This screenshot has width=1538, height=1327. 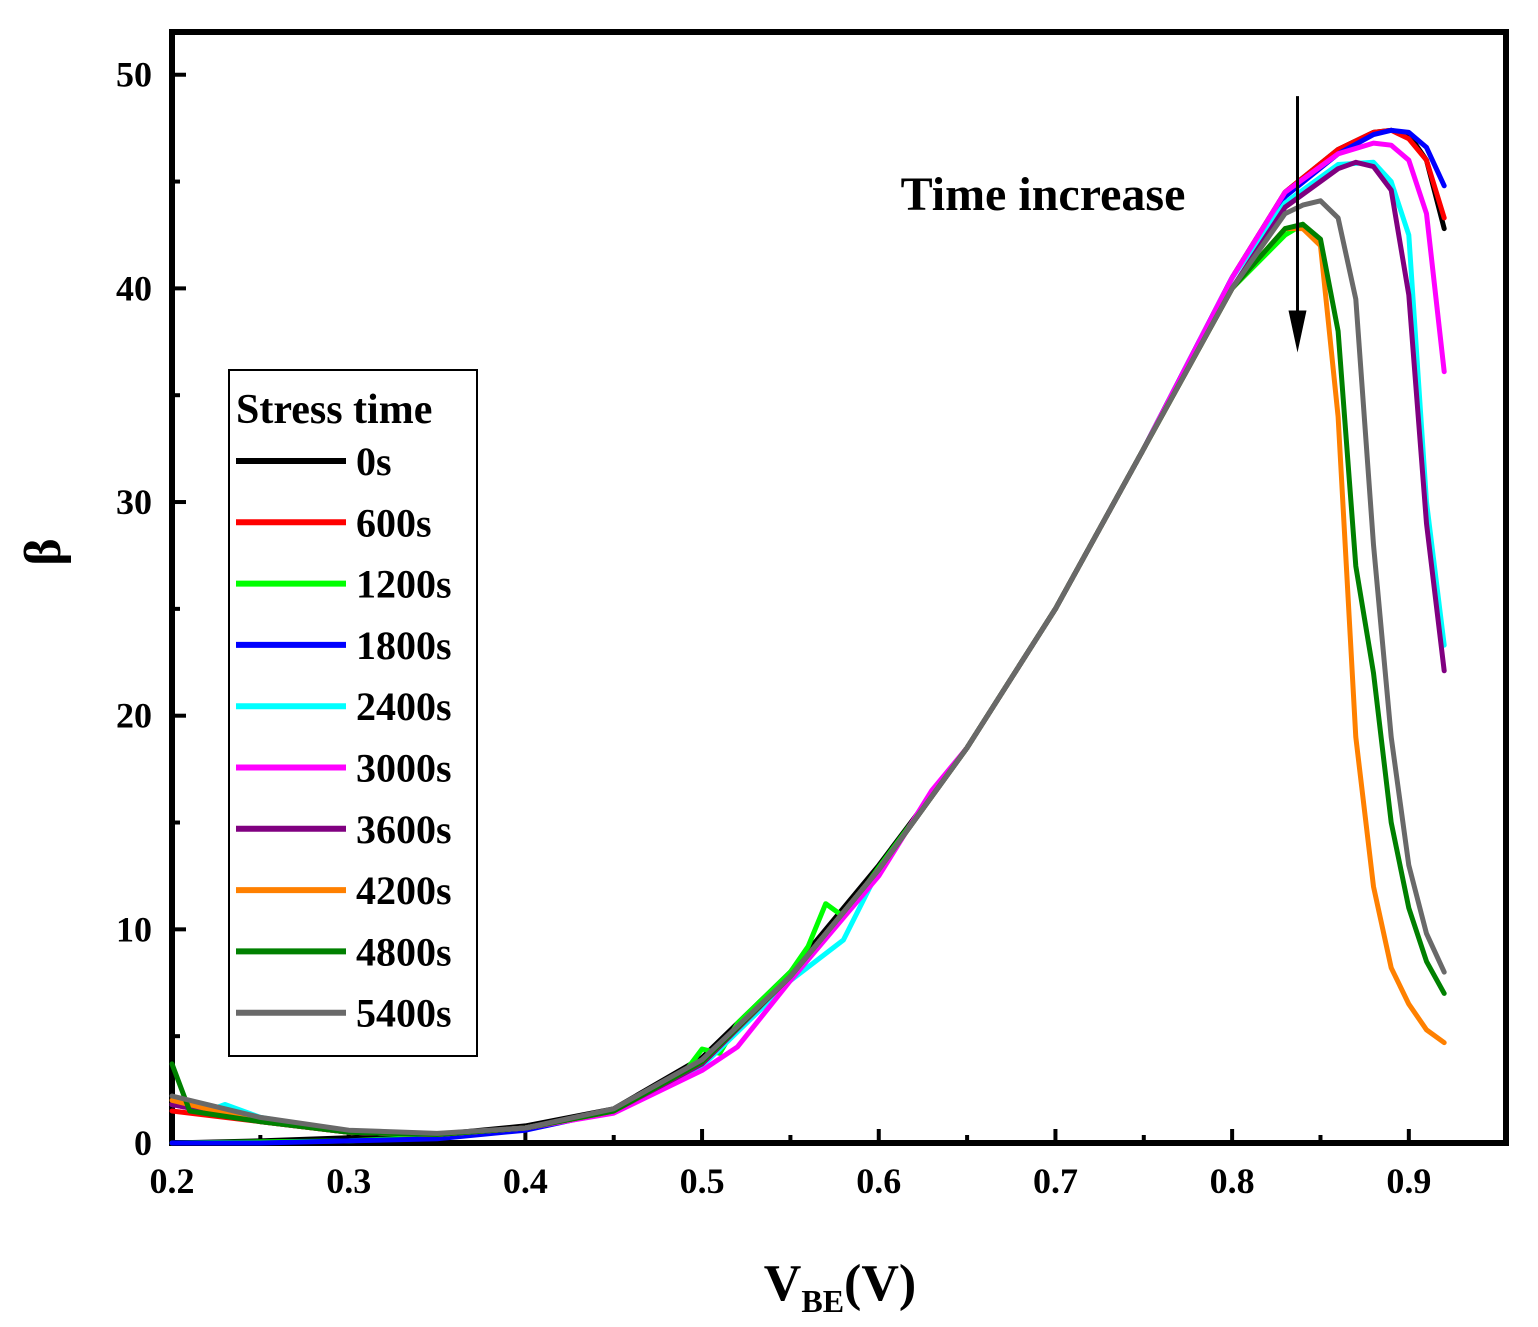 I want to click on legend-label-2400s: 2400s, so click(x=404, y=706).